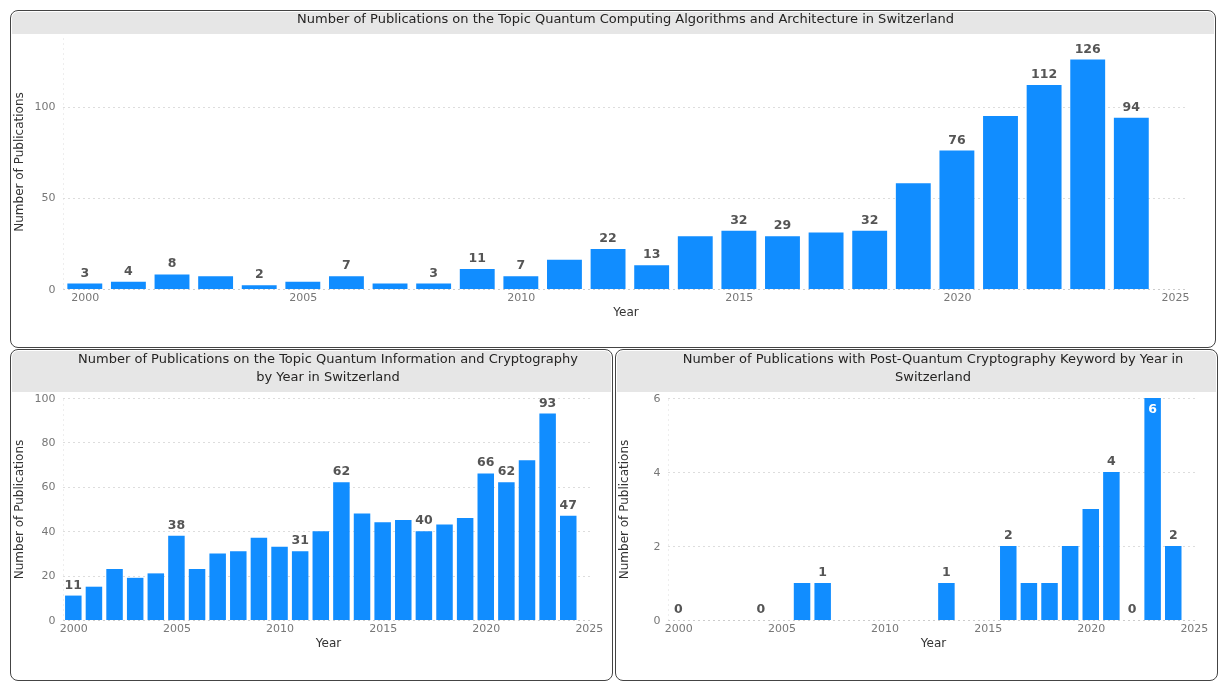  Describe the element at coordinates (424, 520) in the screenshot. I see `data-label: 40` at that location.